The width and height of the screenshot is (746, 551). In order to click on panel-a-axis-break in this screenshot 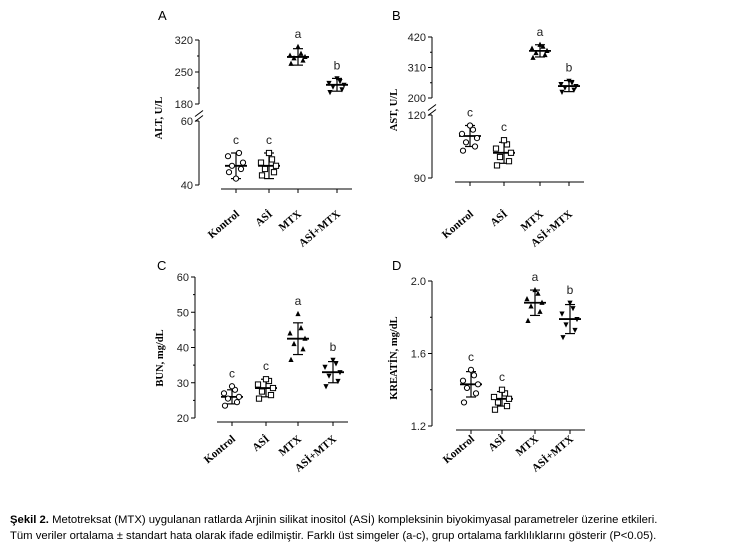, I will do `click(199, 113)`.